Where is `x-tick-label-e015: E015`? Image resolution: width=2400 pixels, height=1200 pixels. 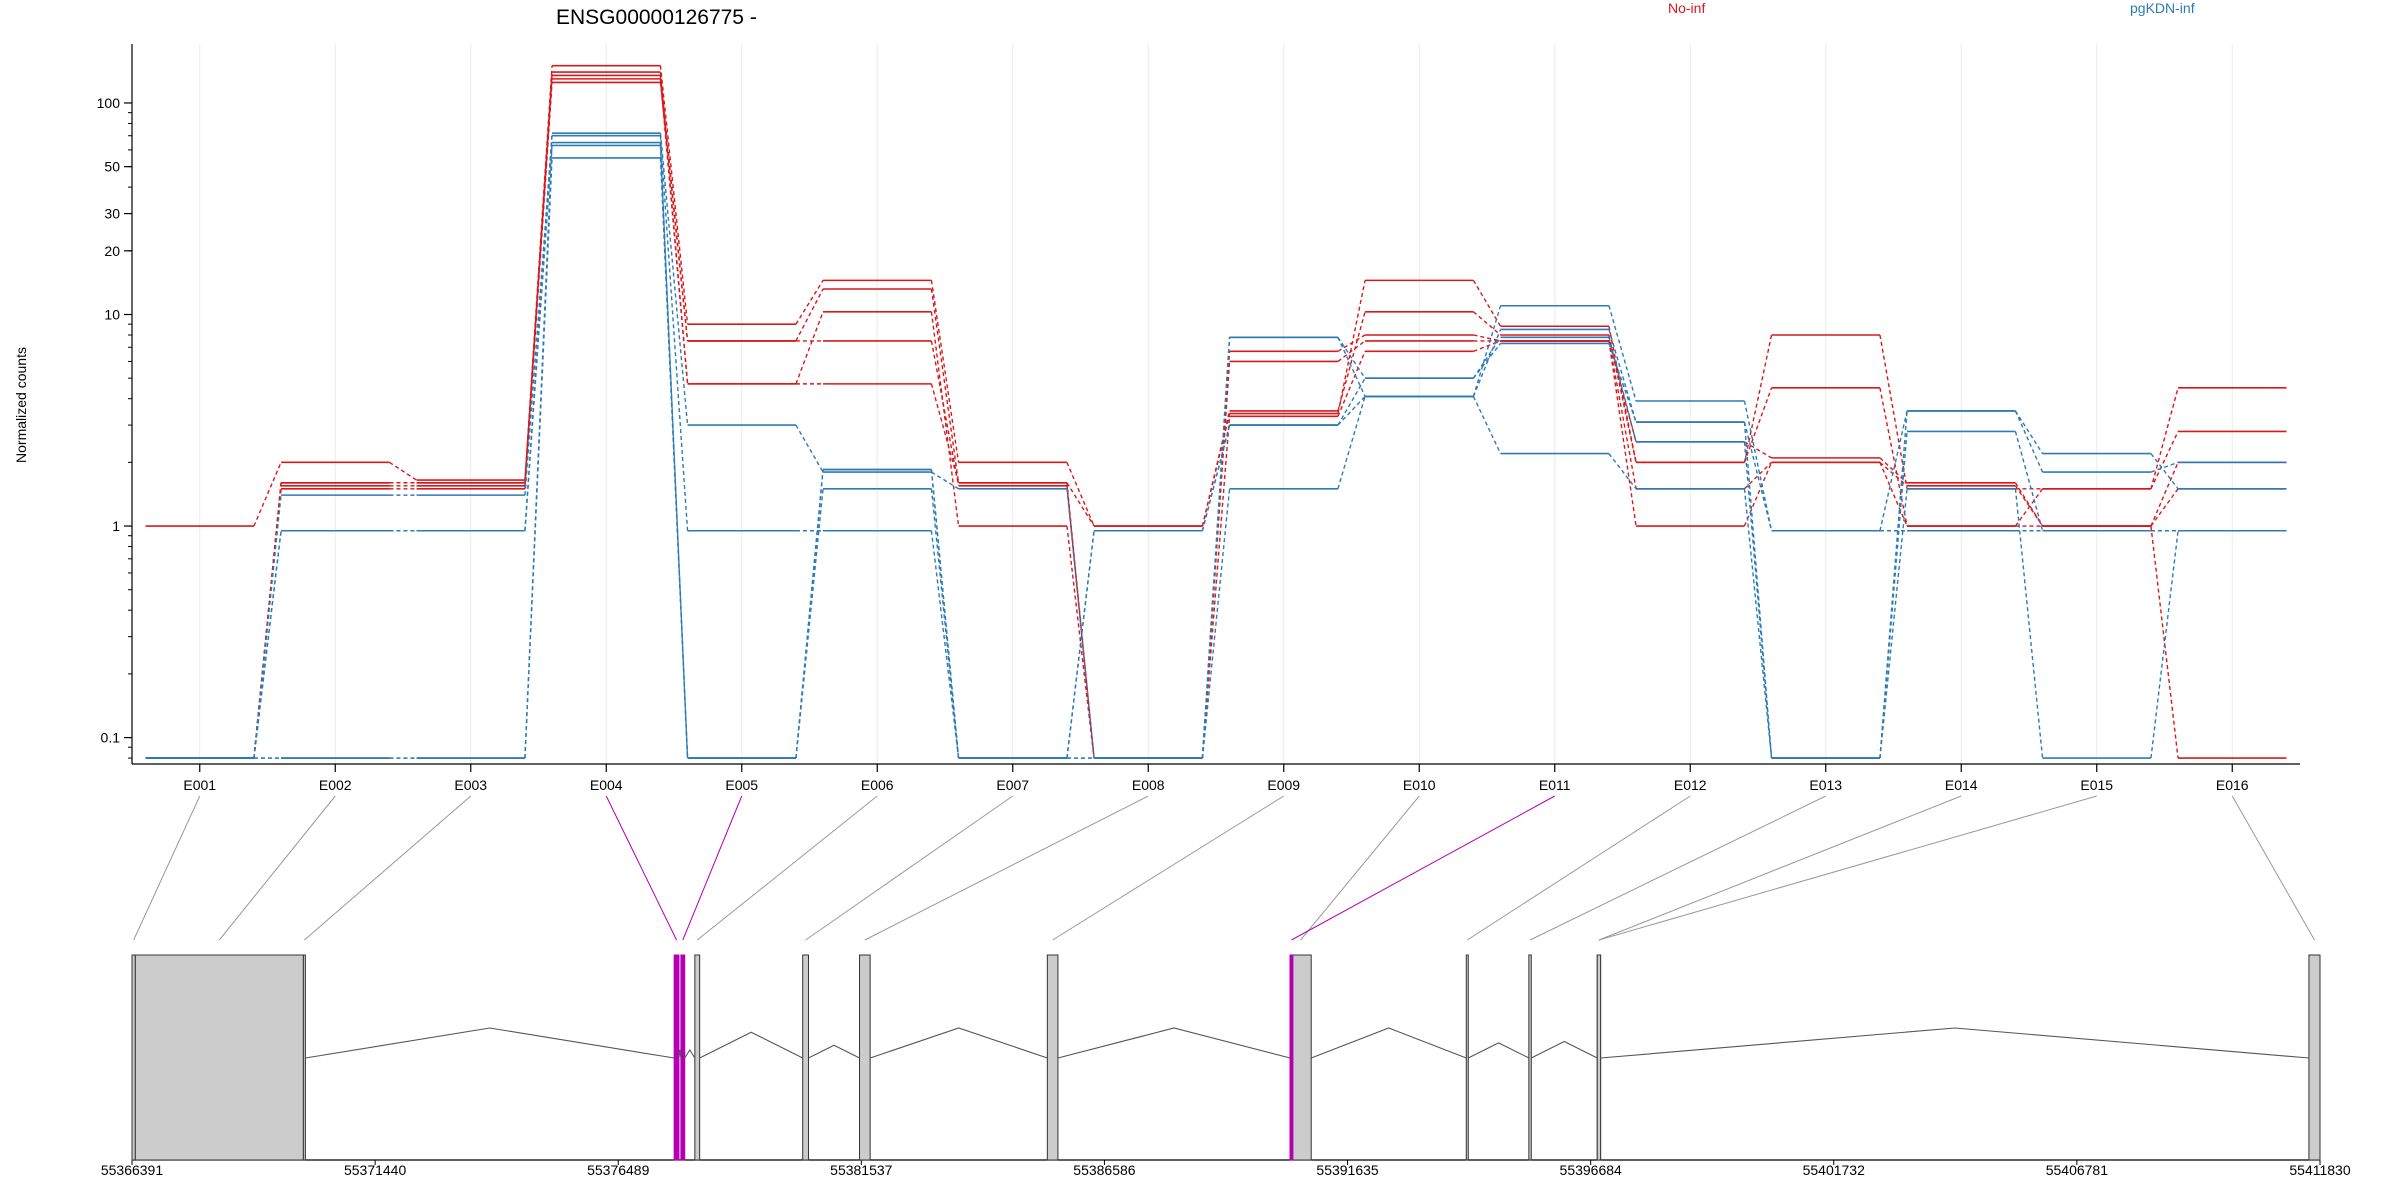 x-tick-label-e015: E015 is located at coordinates (2096, 785).